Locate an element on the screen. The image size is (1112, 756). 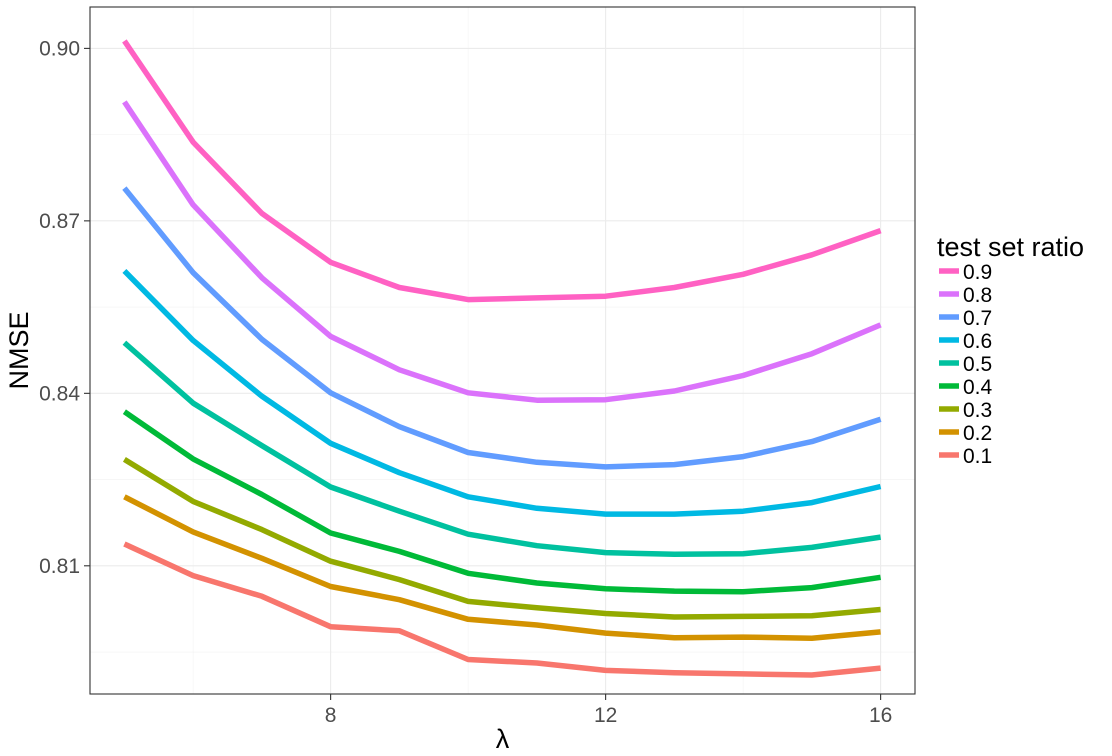
legend: 0.90.80.70.60.50.40.30.20.1 is located at coordinates (966, 364).